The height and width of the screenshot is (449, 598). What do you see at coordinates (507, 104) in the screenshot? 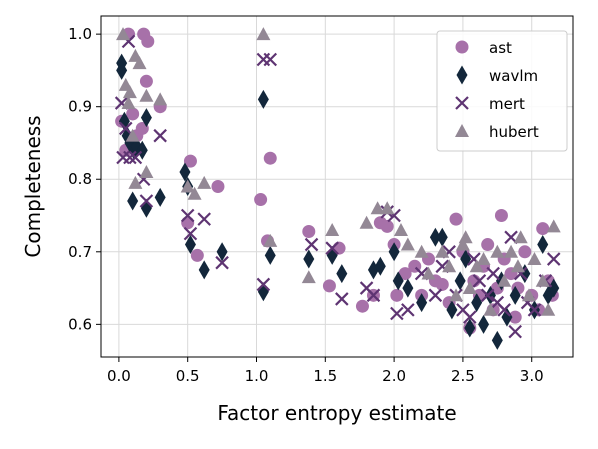
I see `legend-label-mert: mert` at bounding box center [507, 104].